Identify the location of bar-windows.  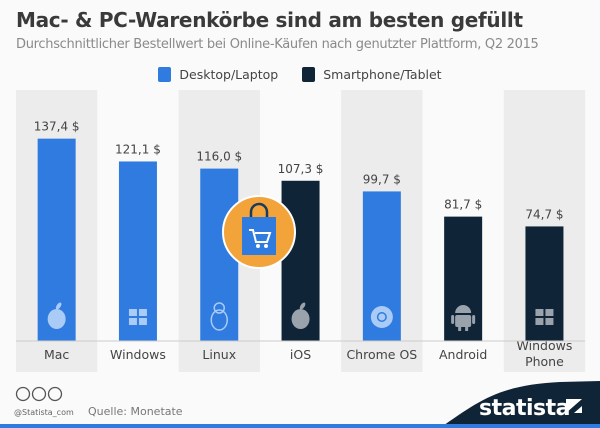
(137, 251).